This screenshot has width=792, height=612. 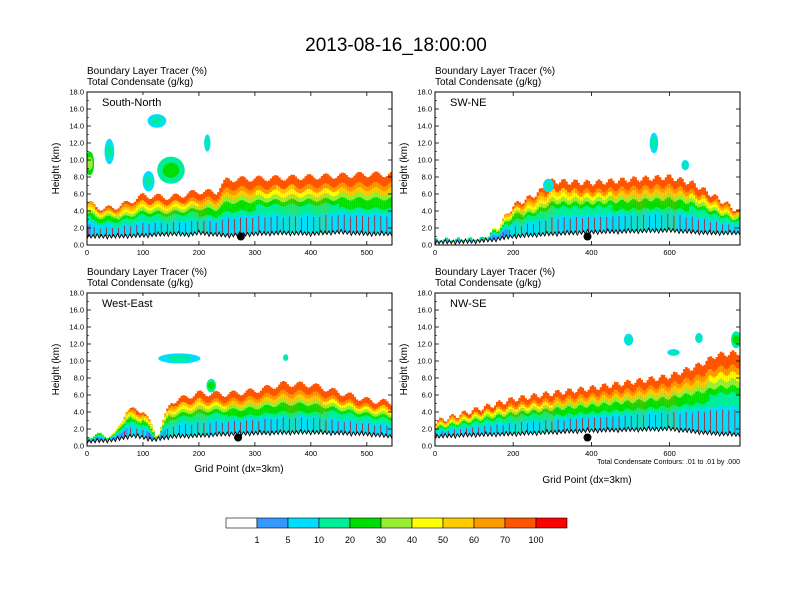 What do you see at coordinates (424, 109) in the screenshot?
I see `y-tick-label: 16.0` at bounding box center [424, 109].